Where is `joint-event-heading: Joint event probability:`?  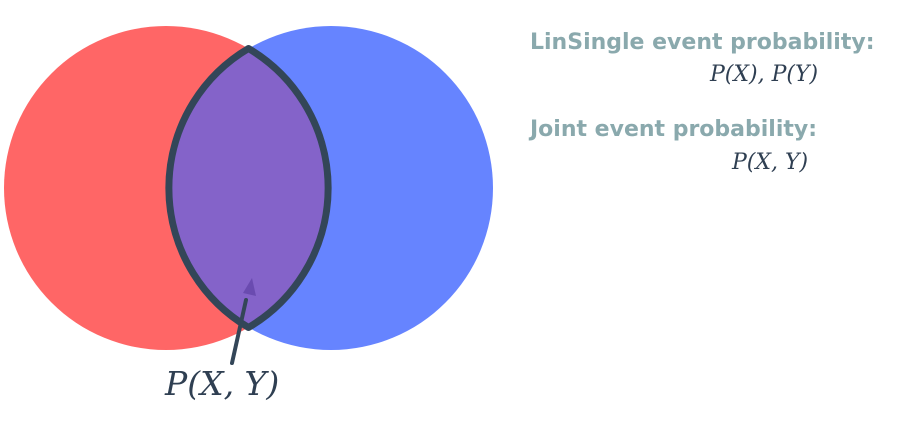
joint-event-heading: Joint event probability: is located at coordinates (674, 129).